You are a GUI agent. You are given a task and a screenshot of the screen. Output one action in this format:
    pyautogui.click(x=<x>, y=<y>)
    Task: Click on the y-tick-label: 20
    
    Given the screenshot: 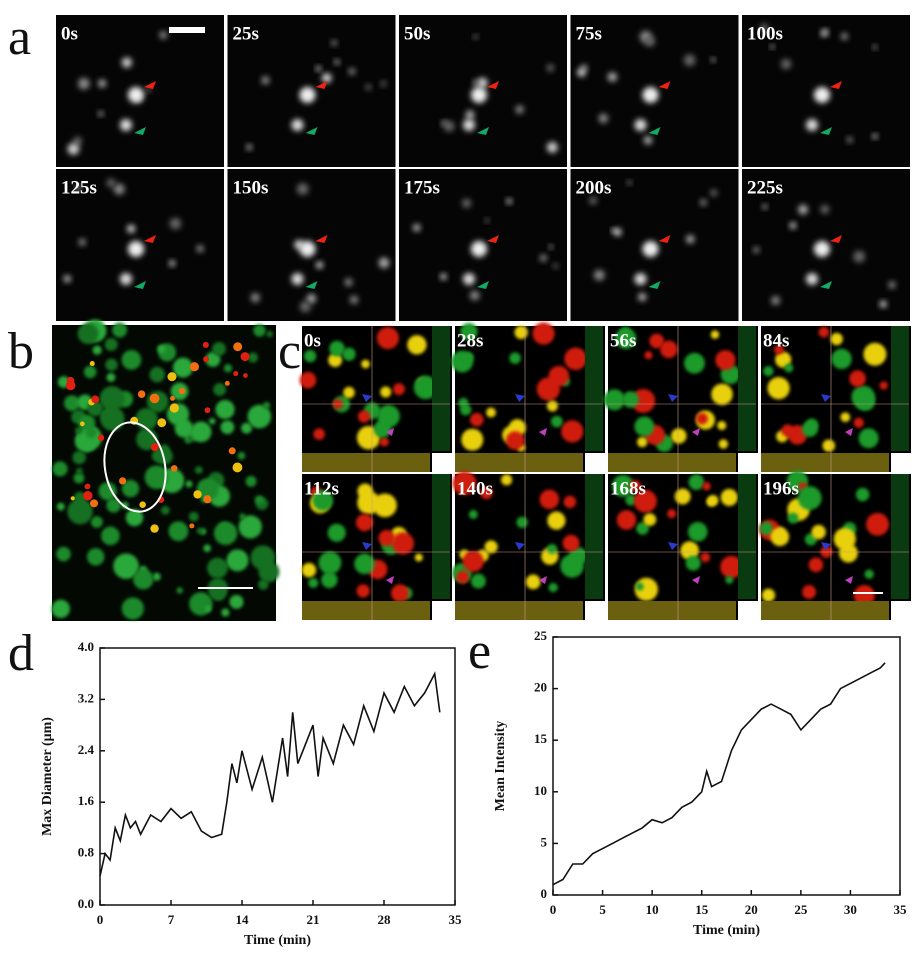 What is the action you would take?
    pyautogui.click(x=540, y=687)
    